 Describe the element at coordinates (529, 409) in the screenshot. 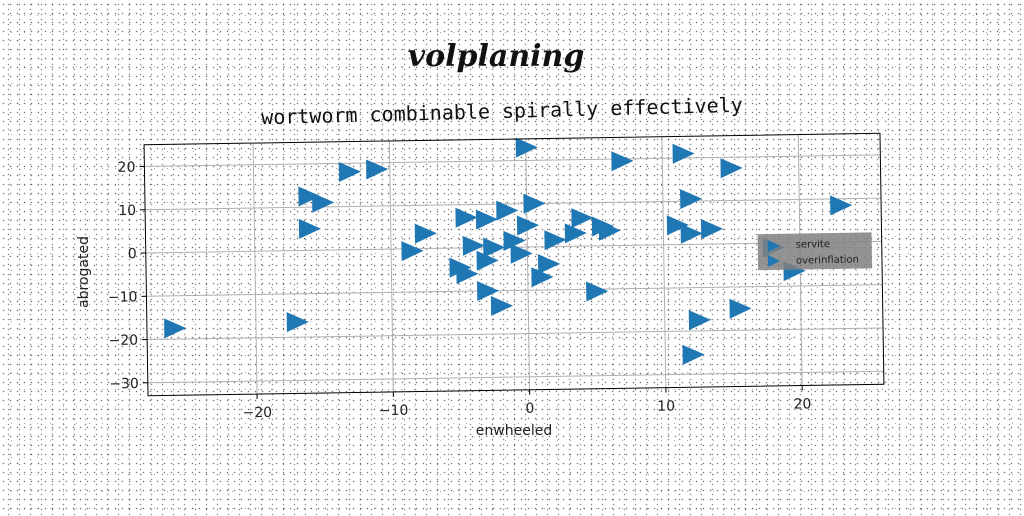

I see `x-tick-label: 0` at that location.